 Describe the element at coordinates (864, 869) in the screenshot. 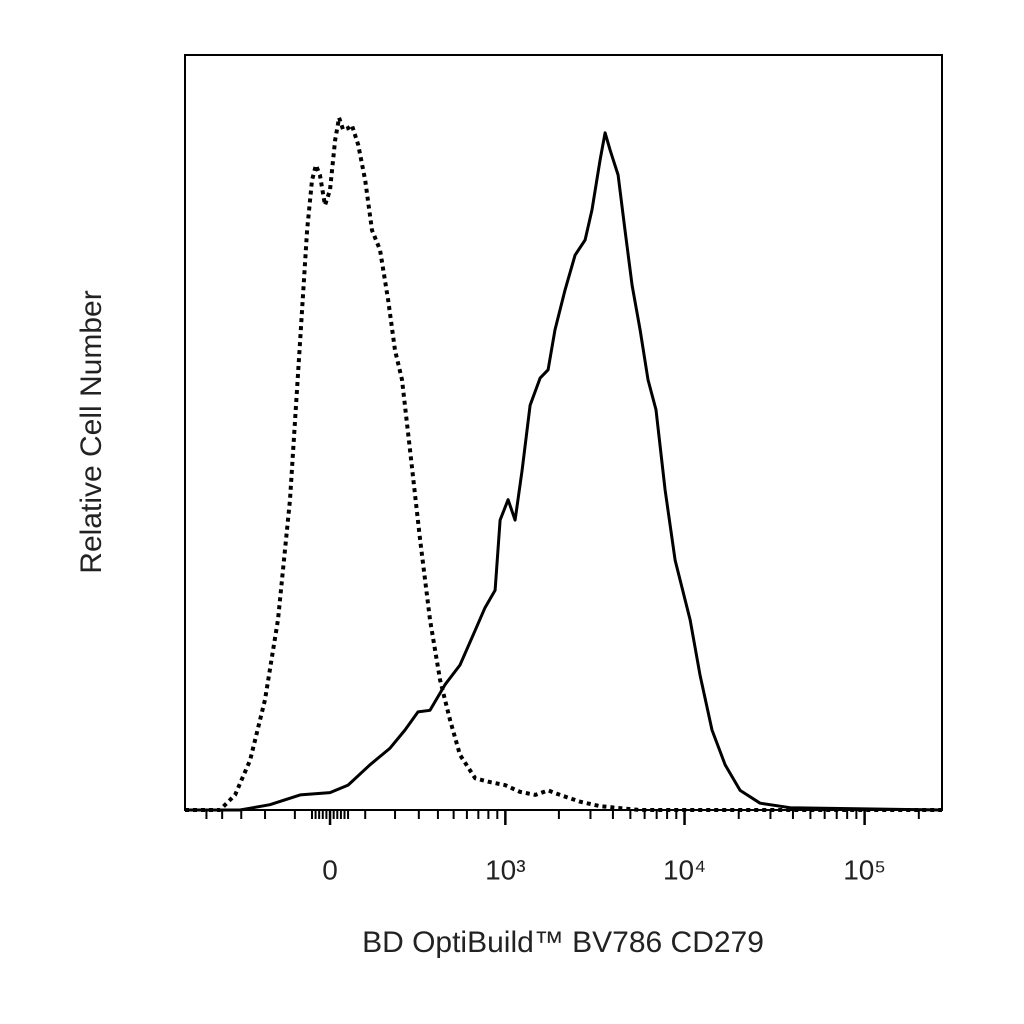

I see `x-tick-label: 10⁵` at that location.